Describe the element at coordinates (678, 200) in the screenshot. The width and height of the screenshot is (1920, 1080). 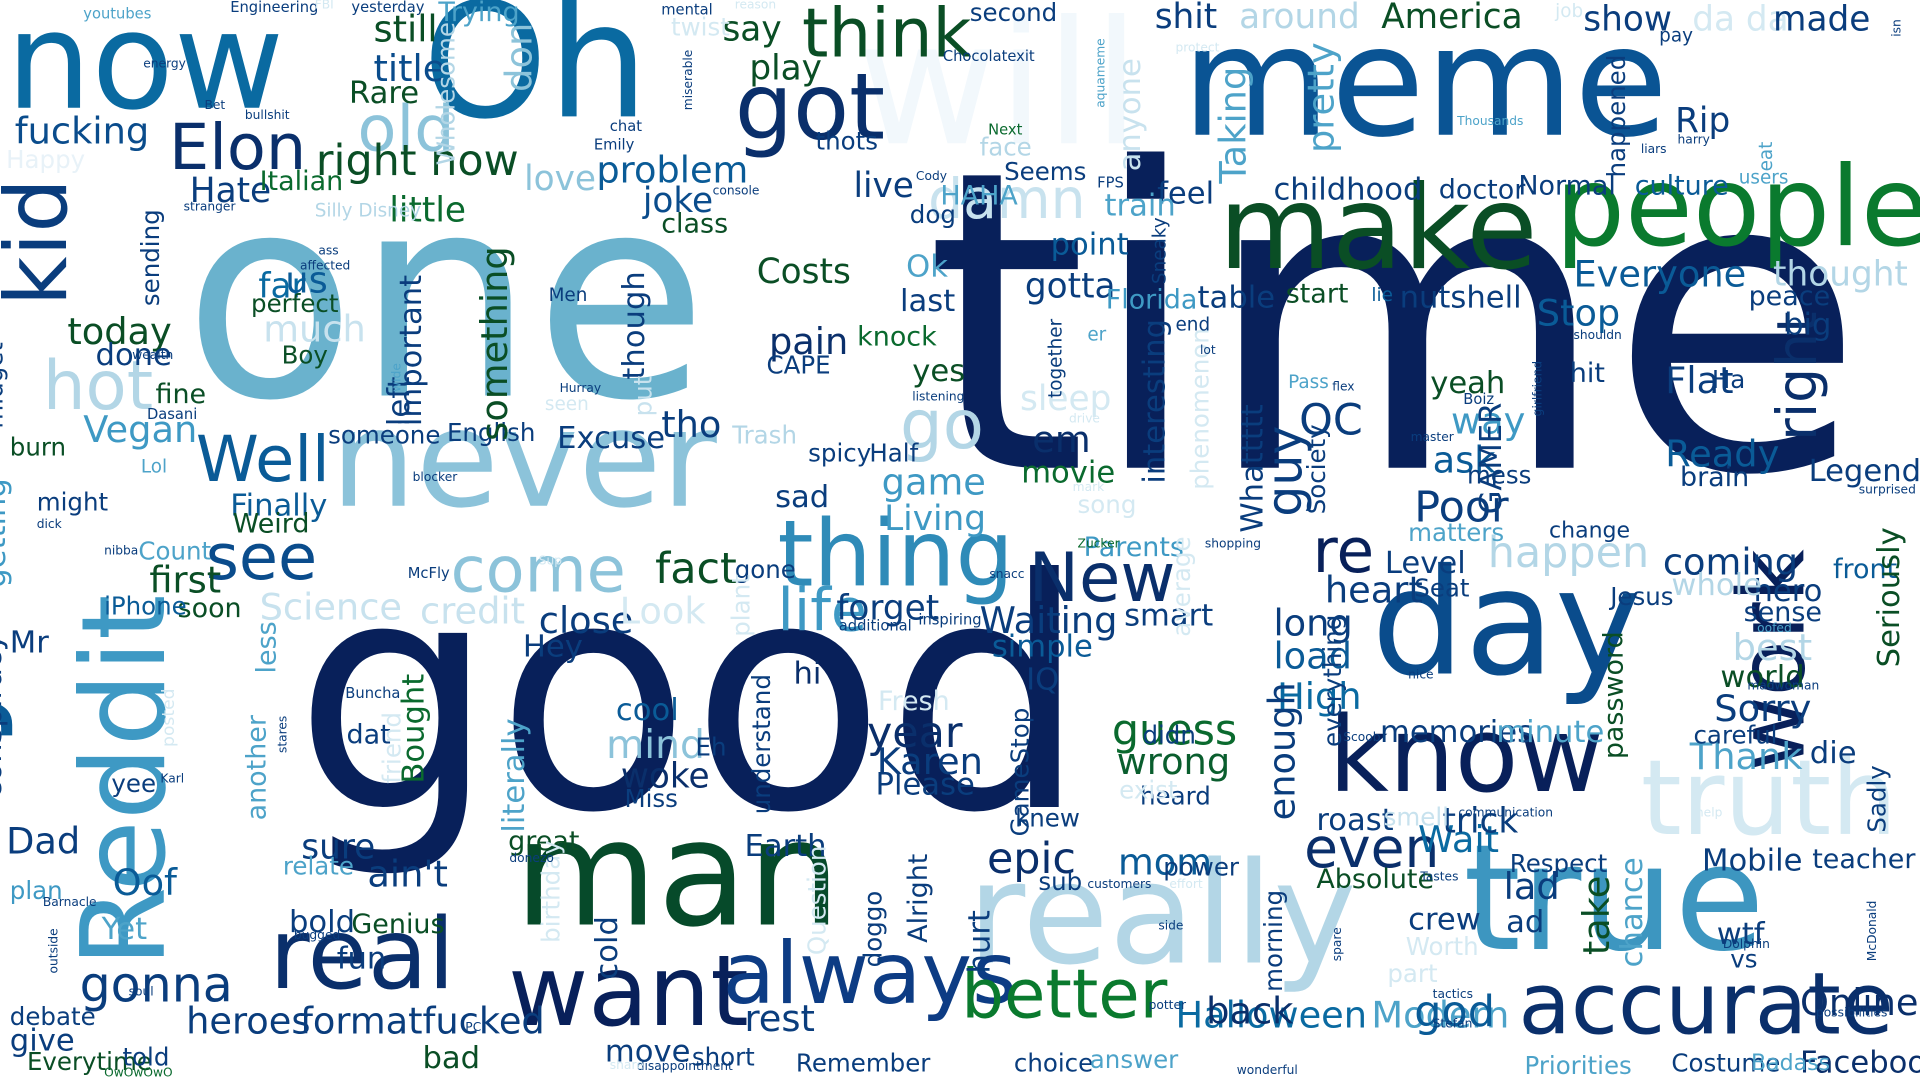
I see `word-joke: joke` at that location.